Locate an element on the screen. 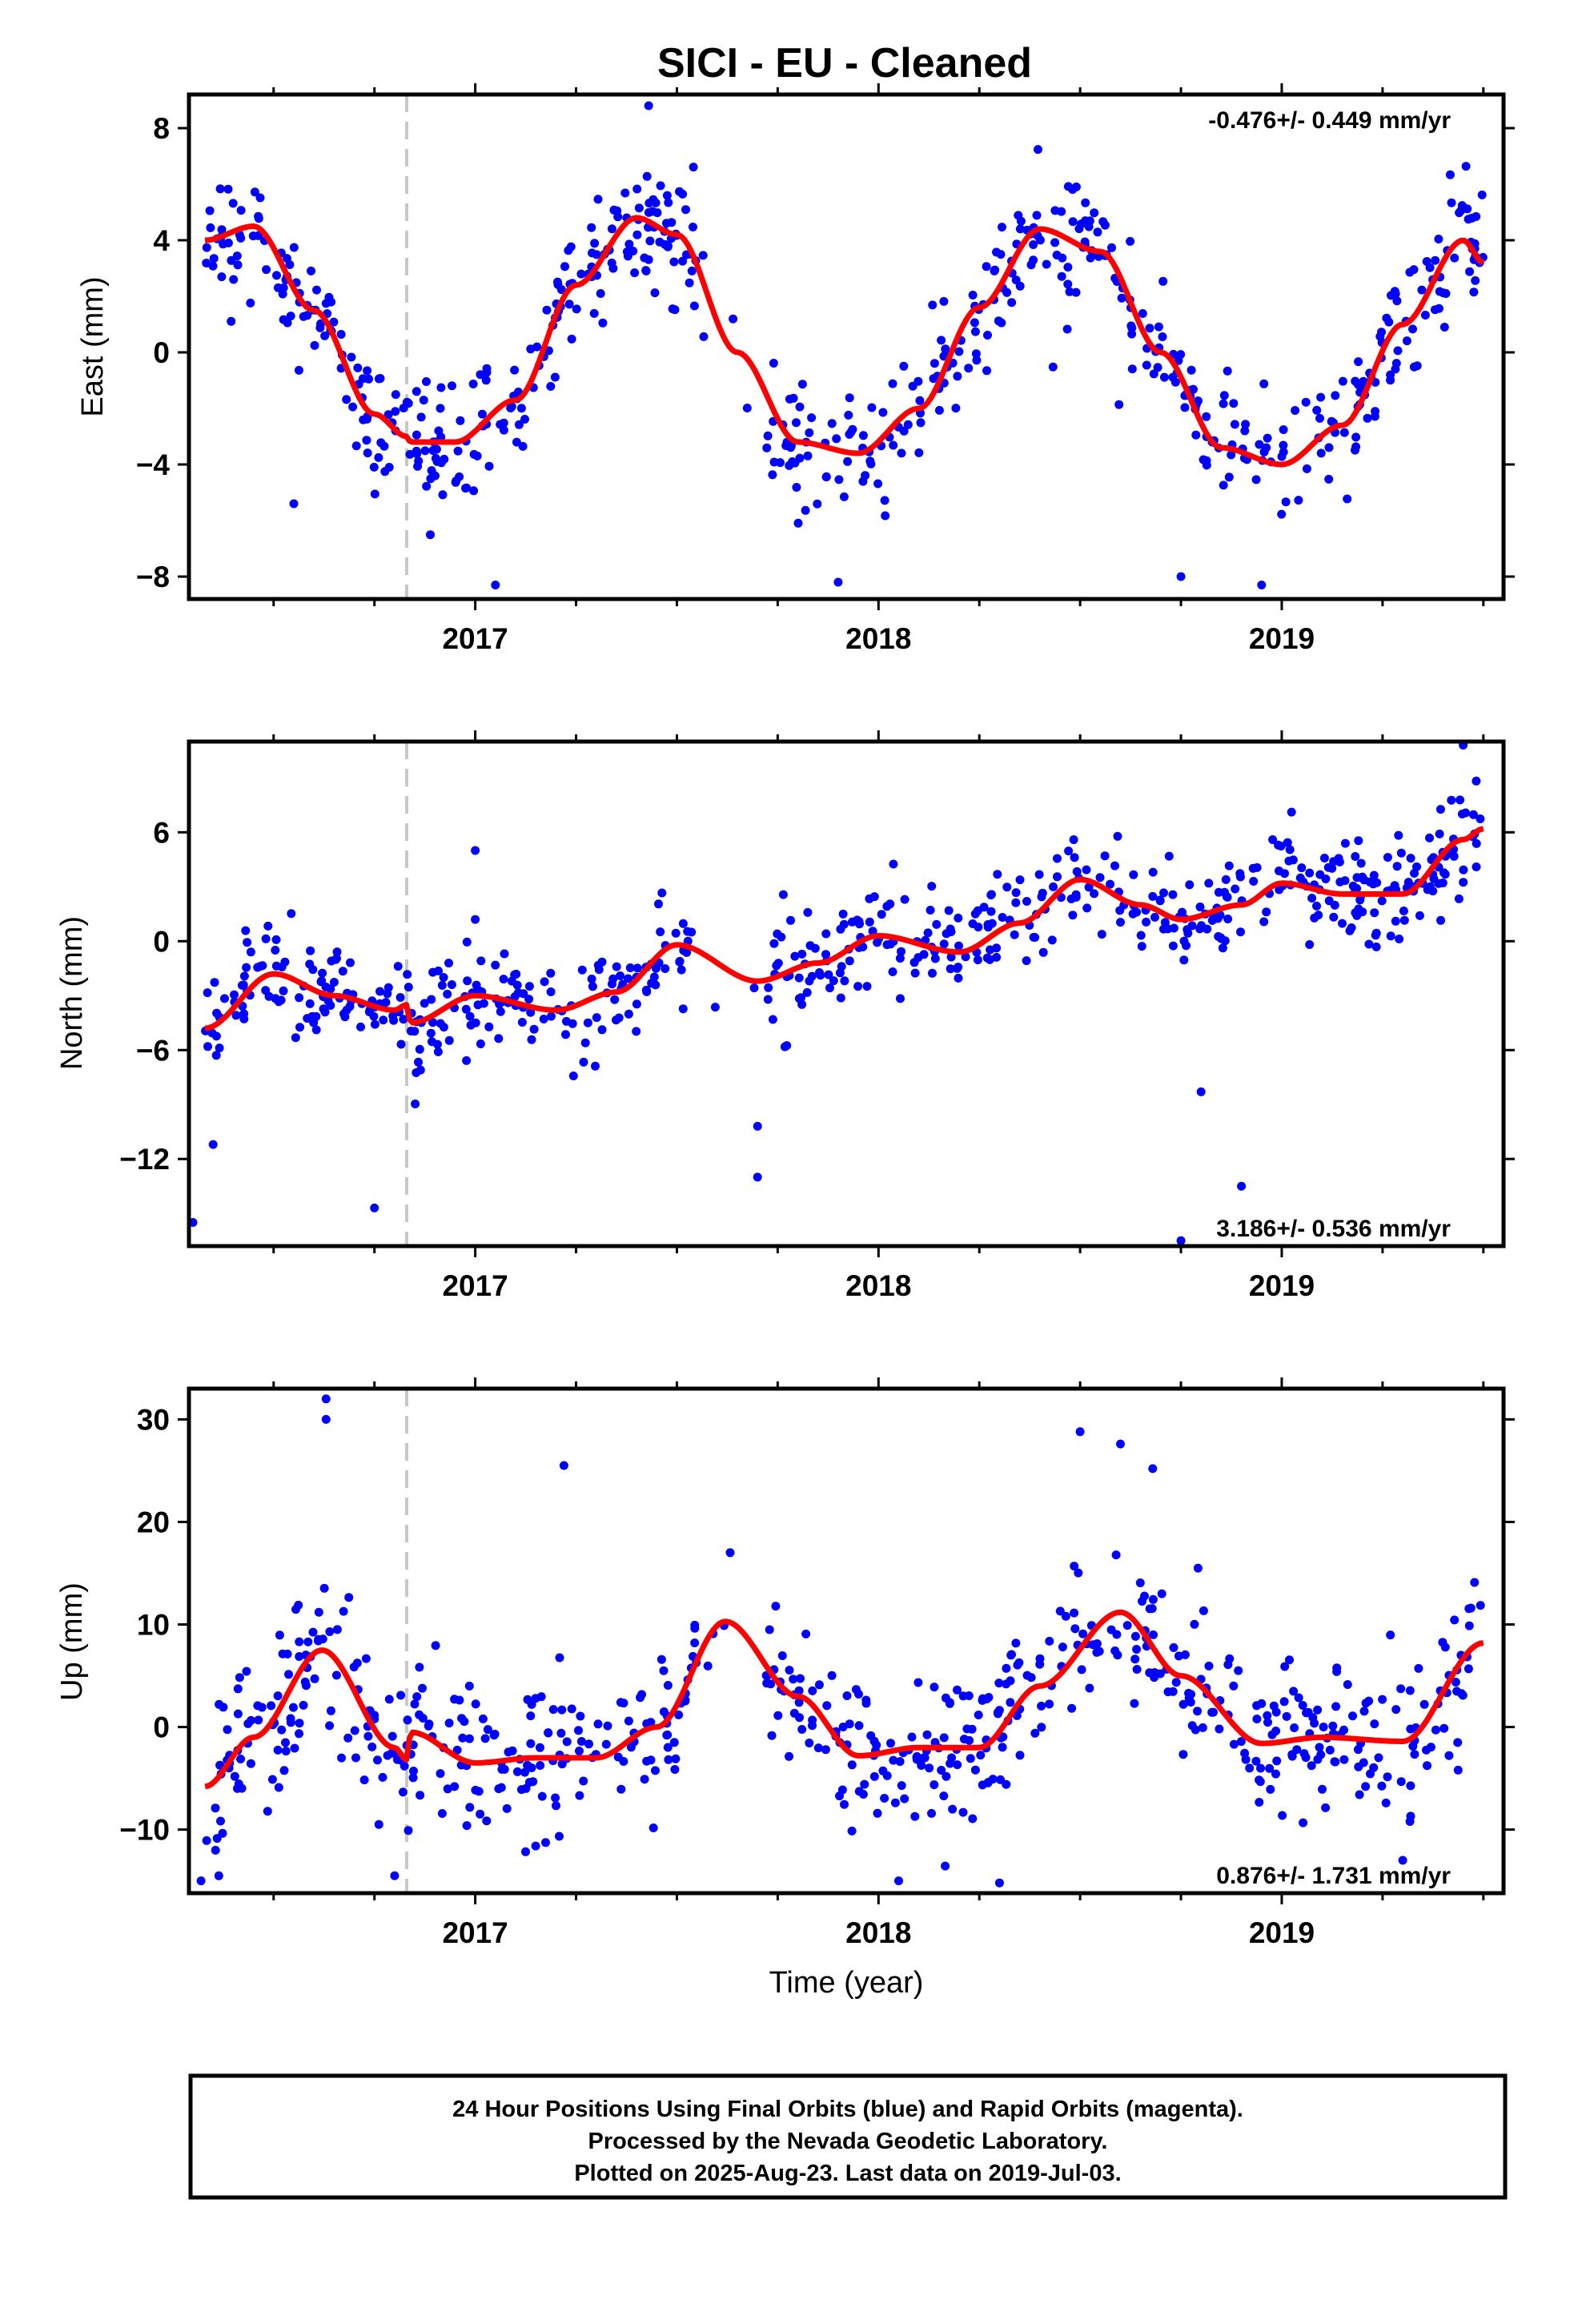 Image resolution: width=1582 pixels, height=2324 pixels. east-rate: -0.476+/- 0.449 mm/yr is located at coordinates (1329, 121).